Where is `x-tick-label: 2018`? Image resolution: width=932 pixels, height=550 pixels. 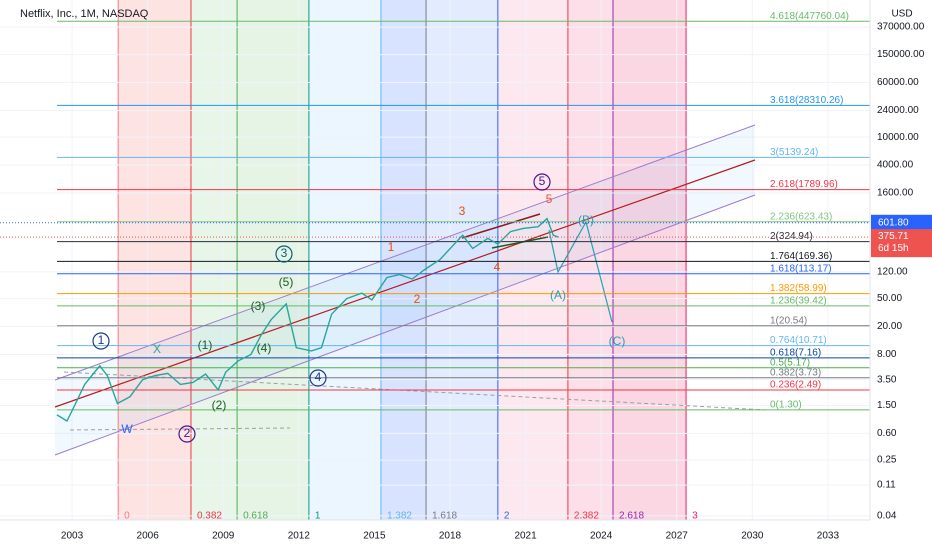
x-tick-label: 2018 is located at coordinates (450, 536).